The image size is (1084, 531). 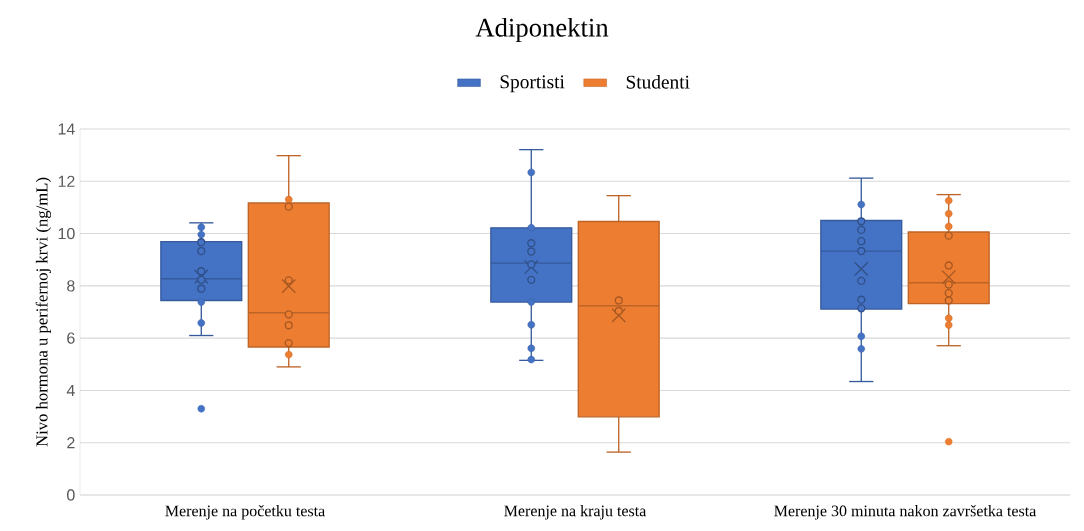 I want to click on x-tick-label: Merenje na kraju testa, so click(x=575, y=512).